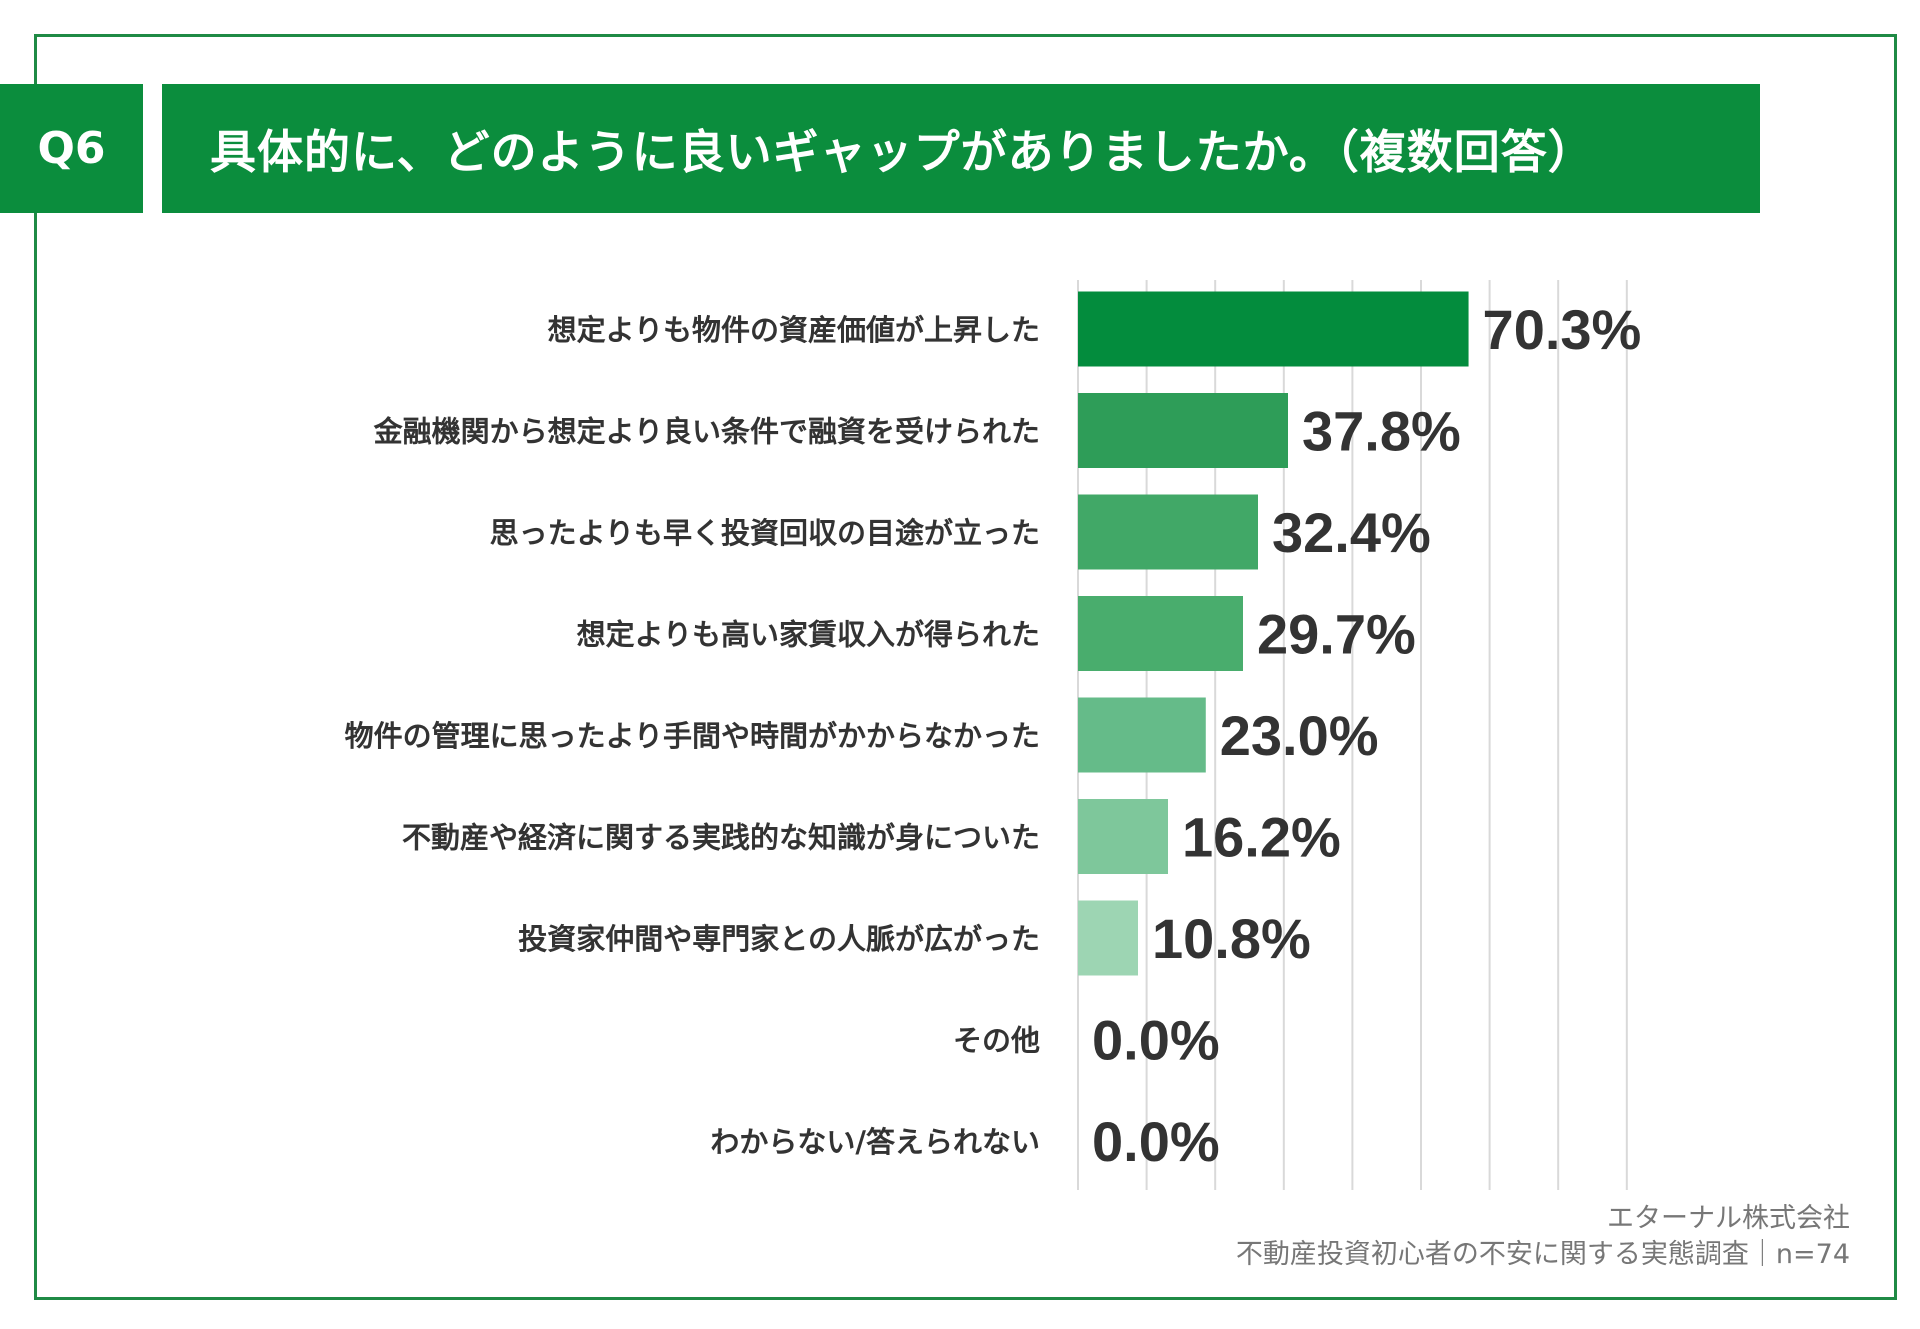 This screenshot has width=1920, height=1329. Describe the element at coordinates (875, 1142) in the screenshot. I see `category-label: わからない/答えられない` at that location.